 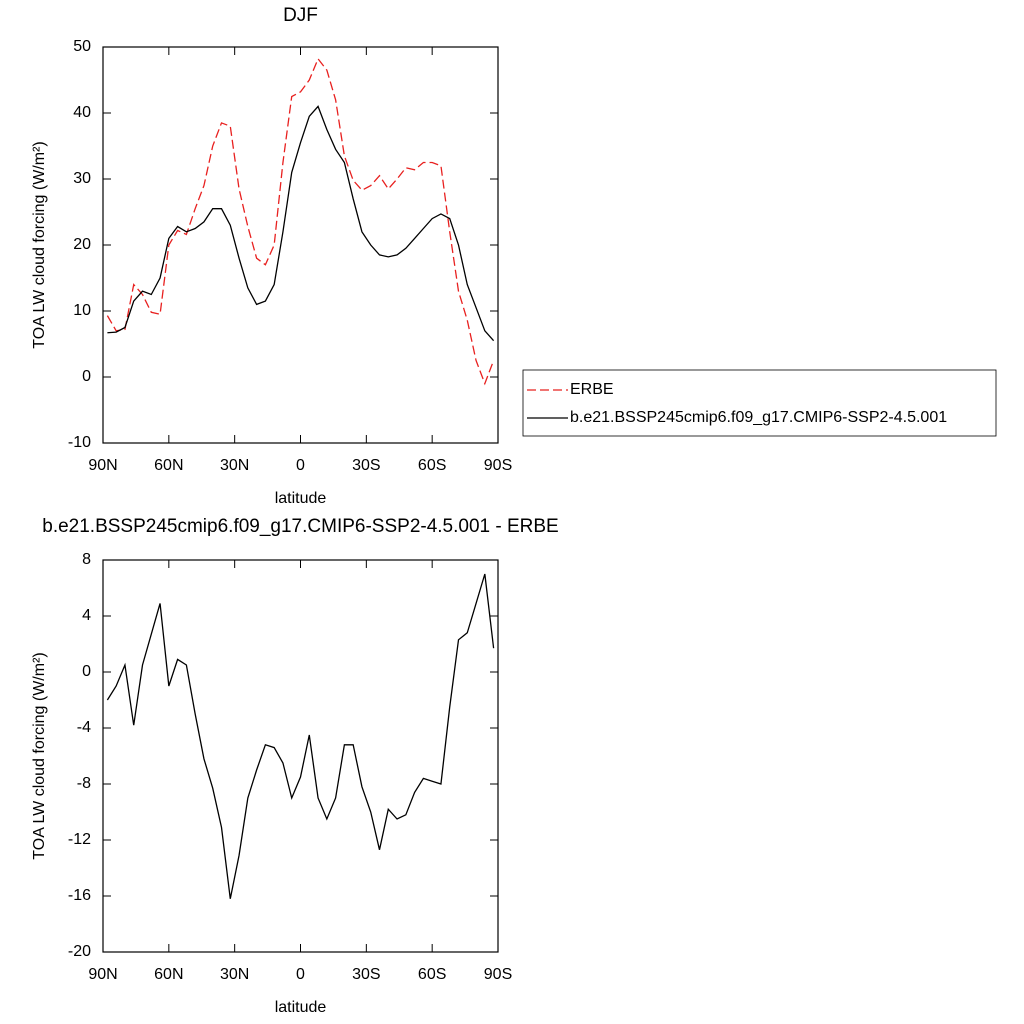 What do you see at coordinates (79, 839) in the screenshot?
I see `y-tick-label: -12` at bounding box center [79, 839].